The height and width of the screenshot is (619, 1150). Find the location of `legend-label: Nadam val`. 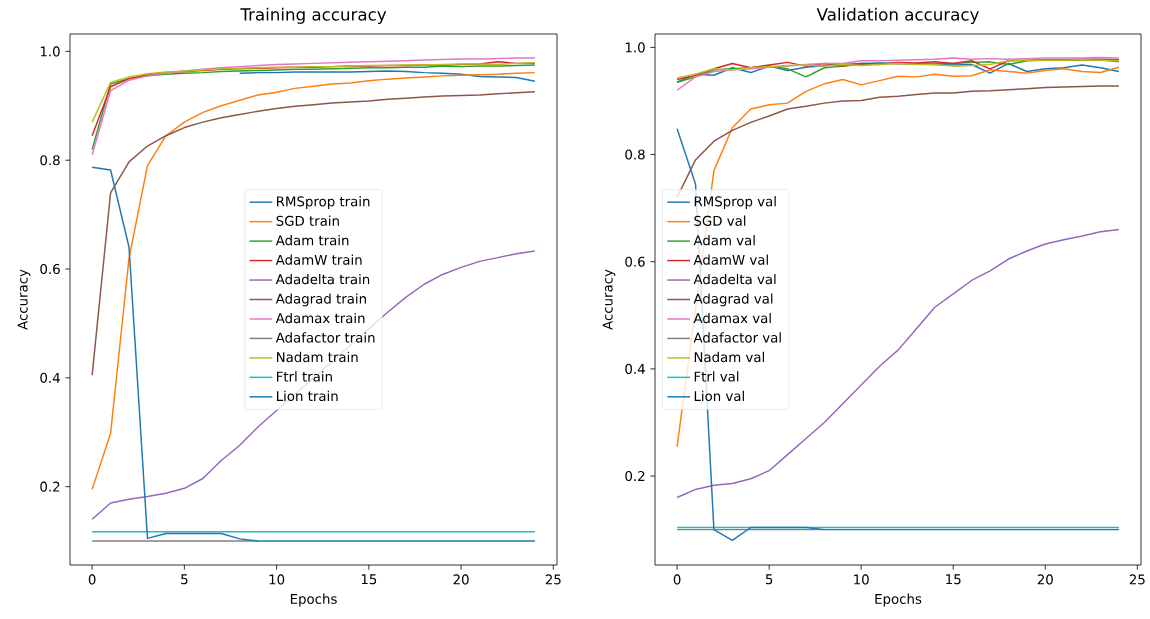

legend-label: Nadam val is located at coordinates (729, 357).